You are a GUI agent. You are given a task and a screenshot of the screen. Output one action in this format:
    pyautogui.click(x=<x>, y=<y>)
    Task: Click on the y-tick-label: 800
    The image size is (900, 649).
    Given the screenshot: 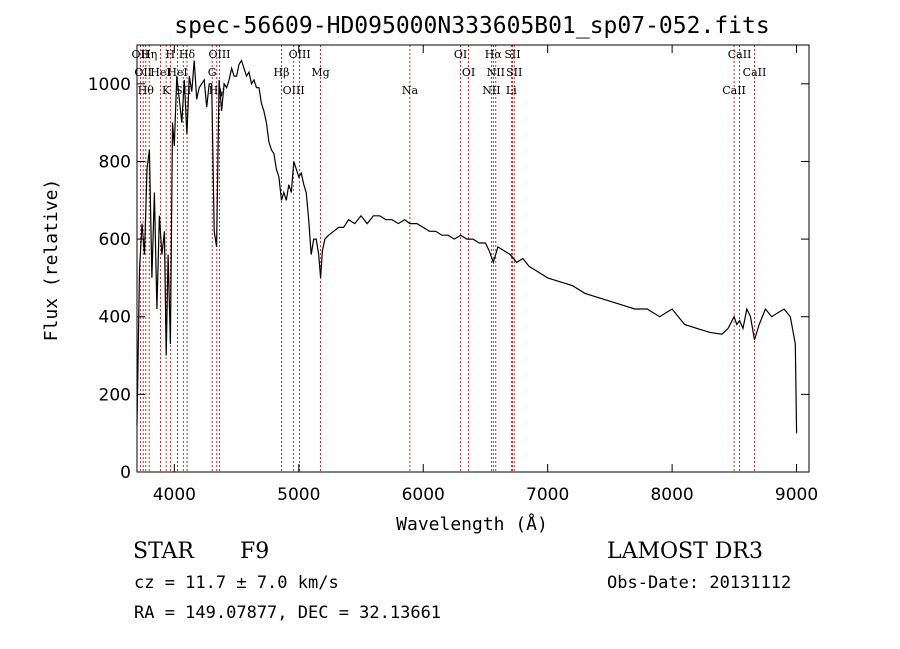 What is the action you would take?
    pyautogui.click(x=115, y=162)
    